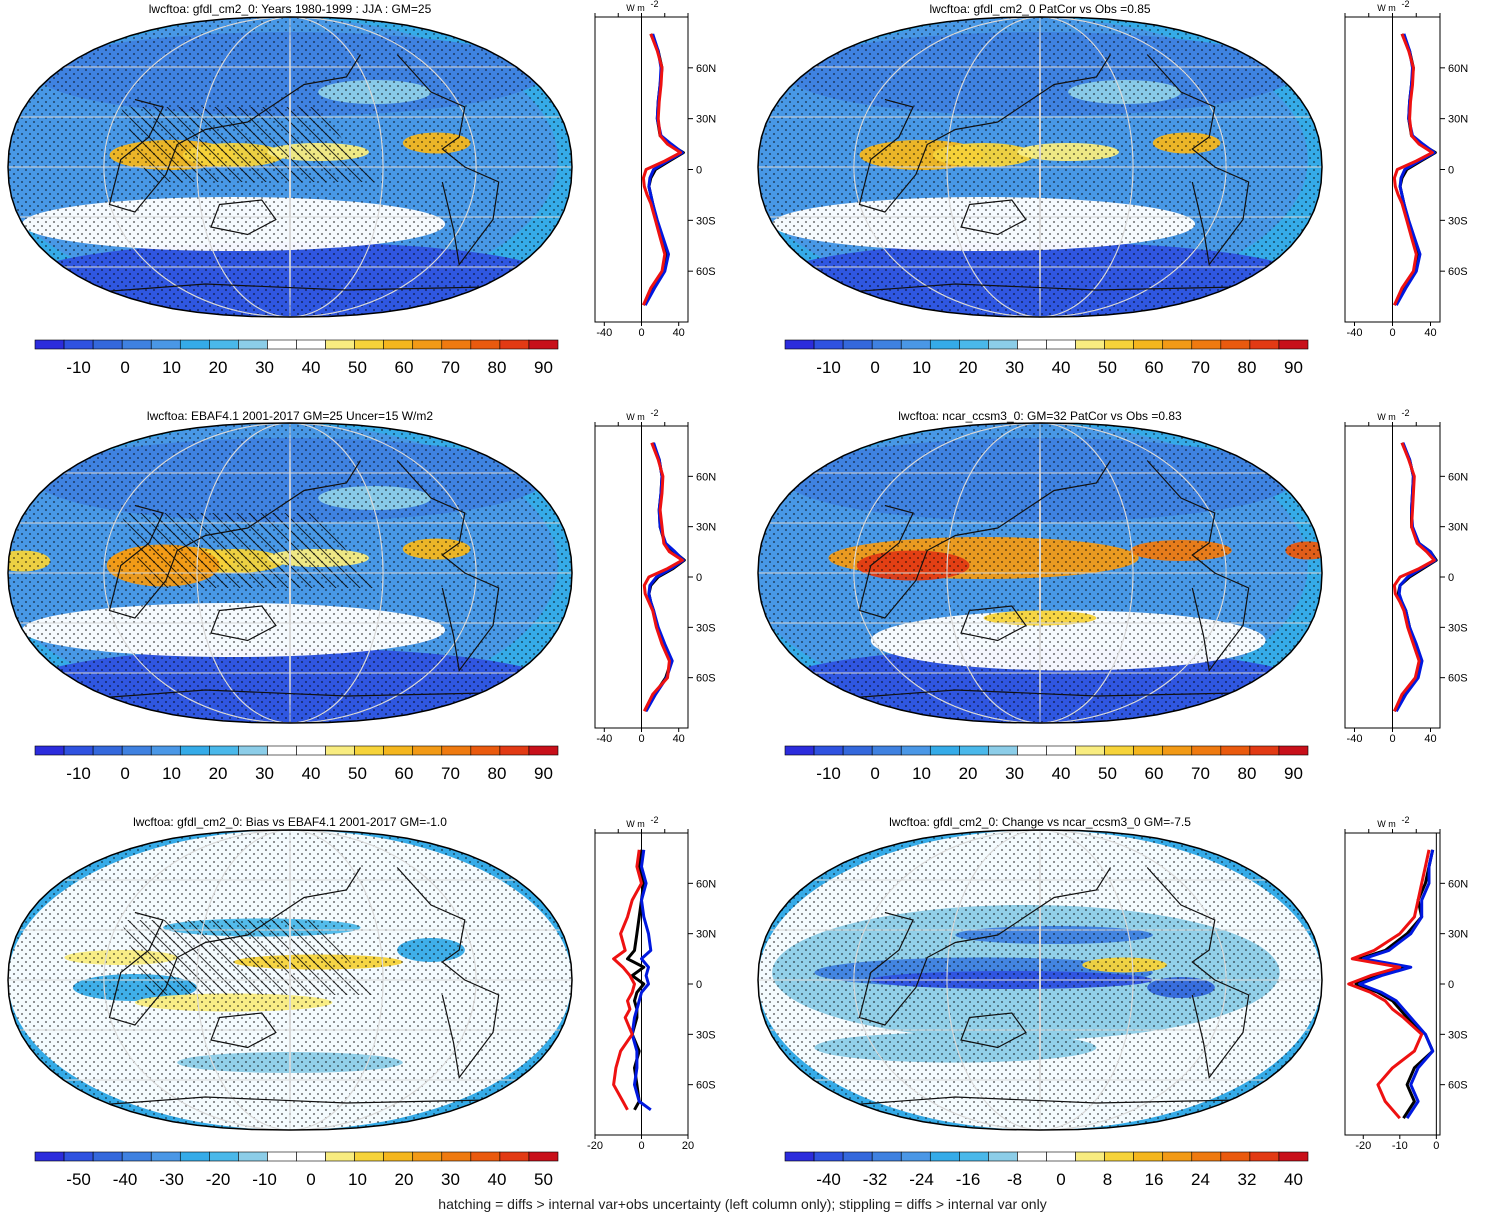  I want to click on profile-xtick-label: -40, so click(604, 739).